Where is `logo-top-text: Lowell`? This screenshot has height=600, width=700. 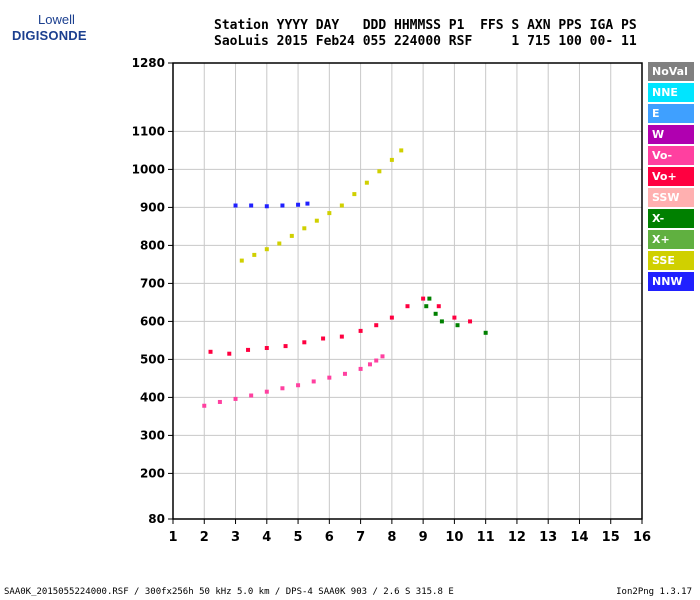 logo-top-text: Lowell is located at coordinates (56, 19).